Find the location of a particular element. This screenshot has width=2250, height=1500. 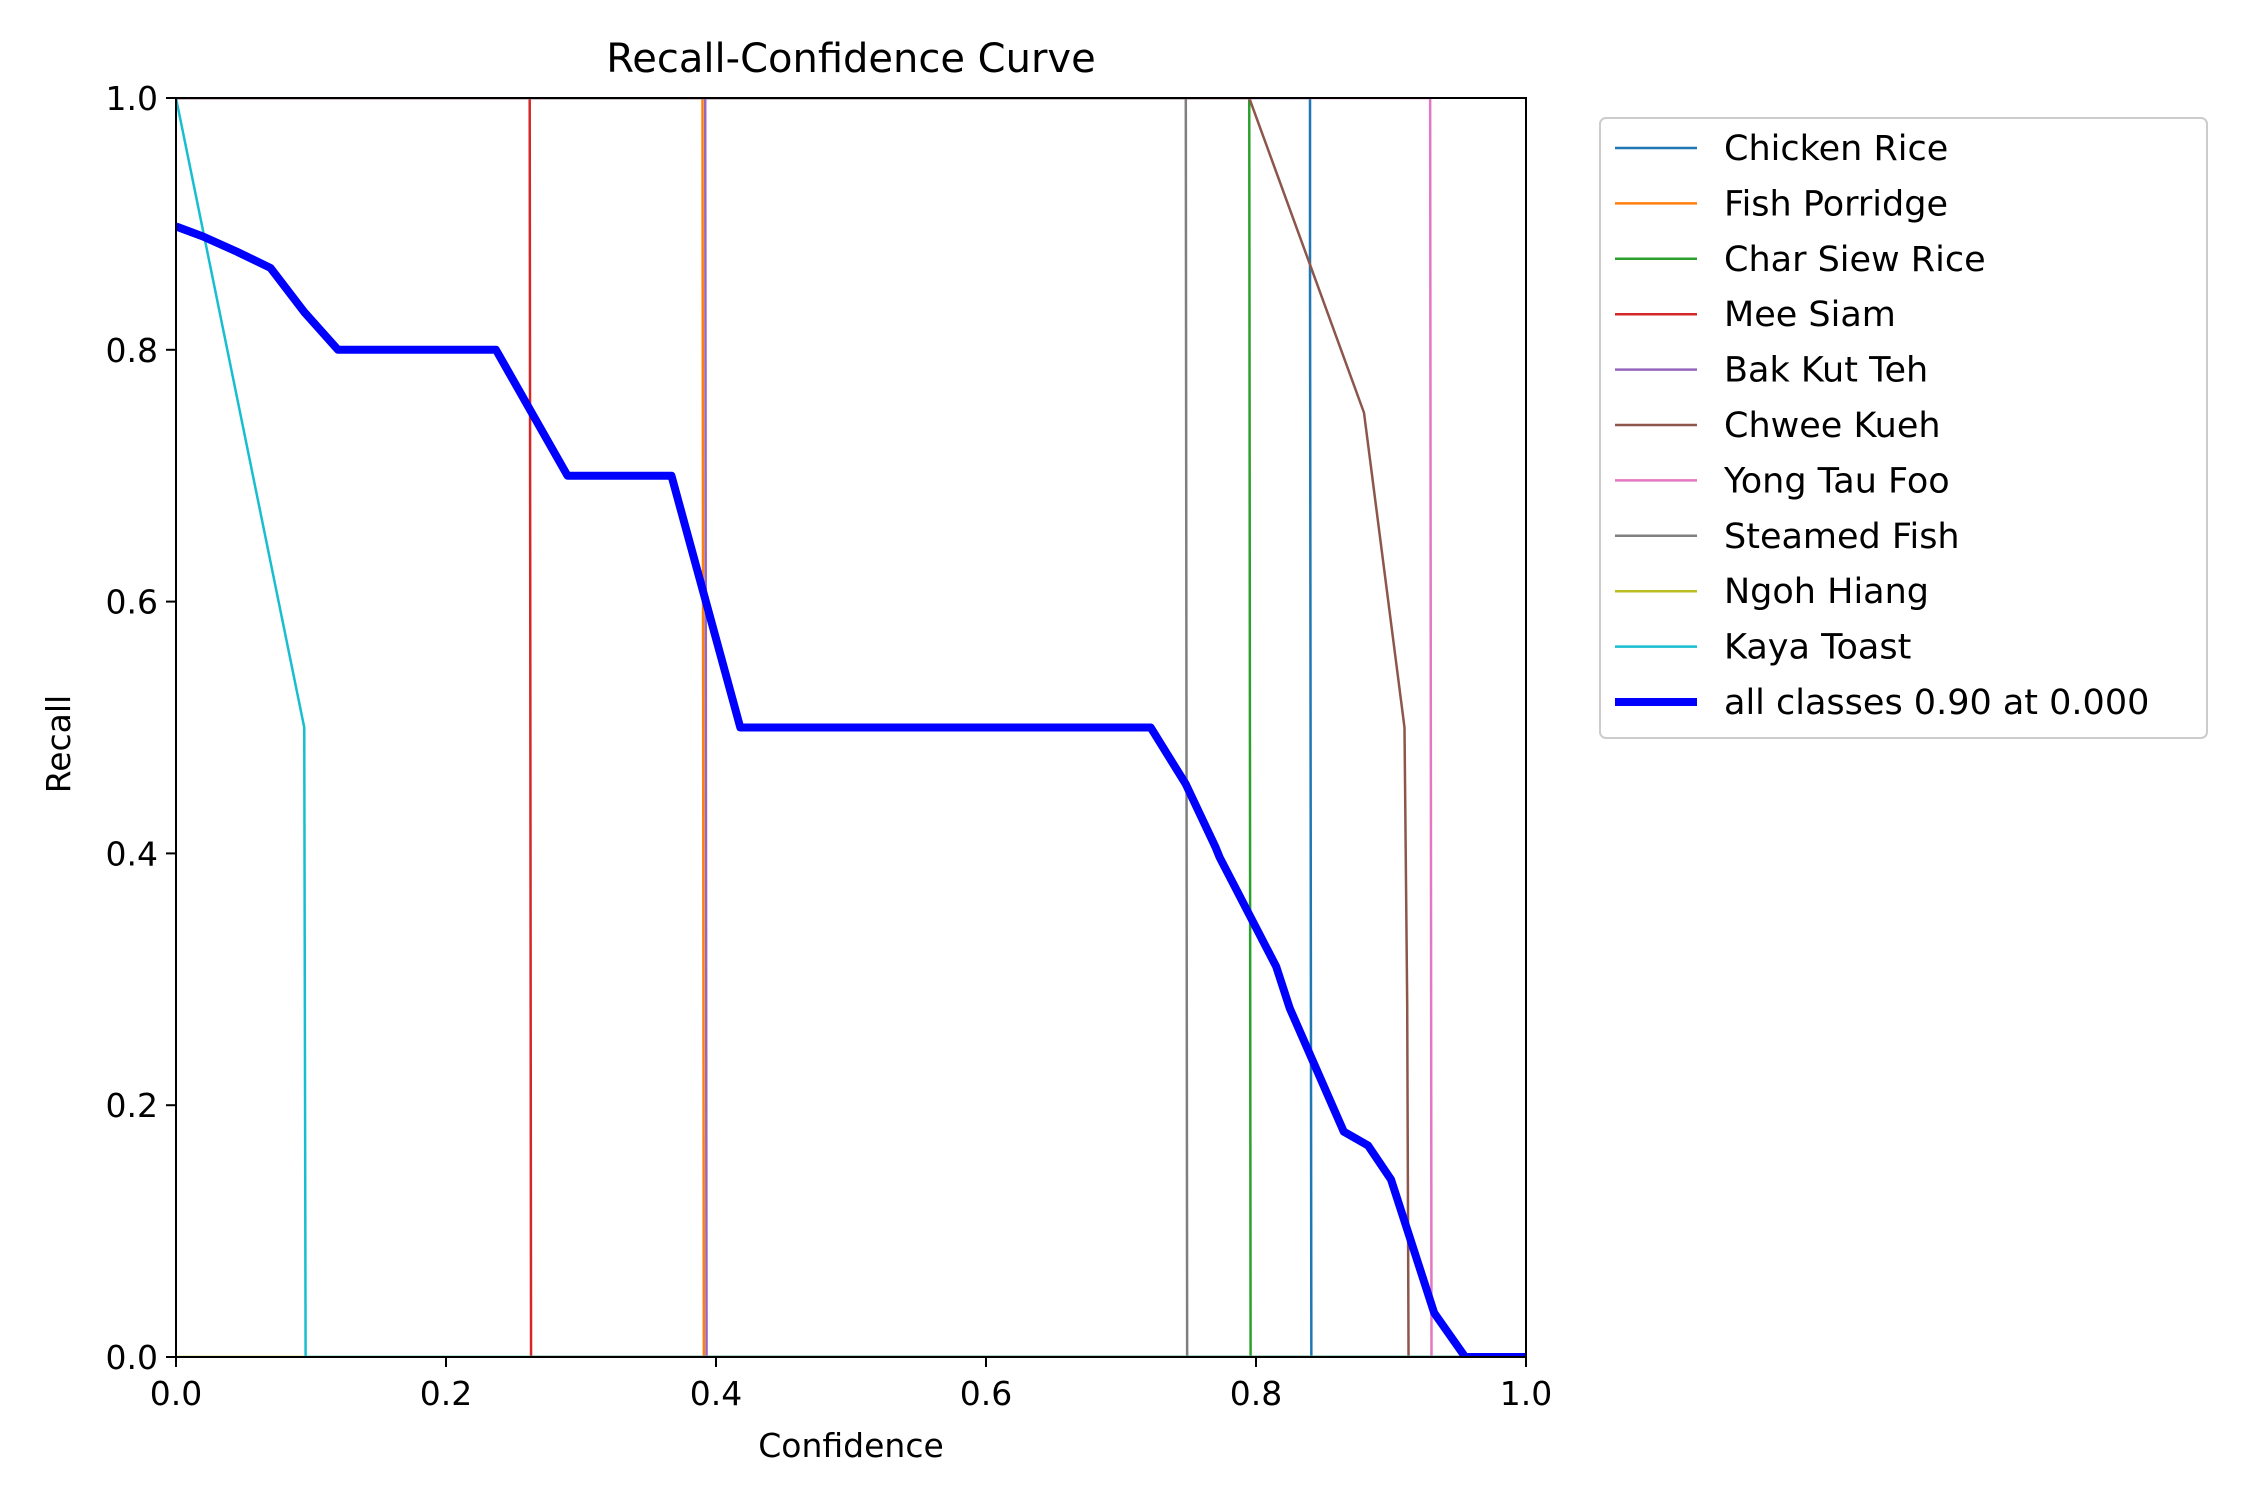

legend-label-char-siew-rice: Char Siew Rice is located at coordinates (1855, 260).